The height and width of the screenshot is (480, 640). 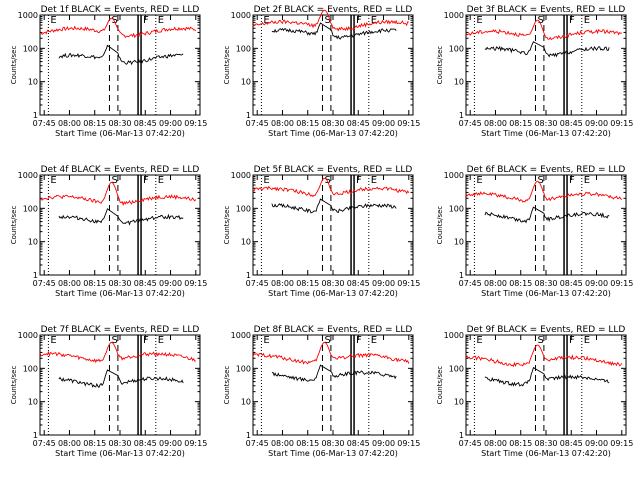 I want to click on chart-title: Det 7f BLACK = Events, RED = LLD, so click(x=120, y=330).